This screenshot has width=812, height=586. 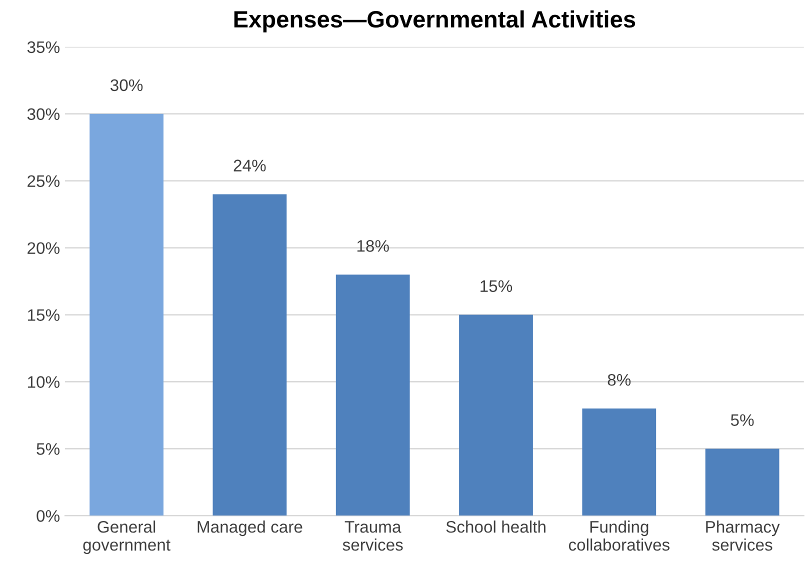 I want to click on x-tick-label: Managed care, so click(x=250, y=528).